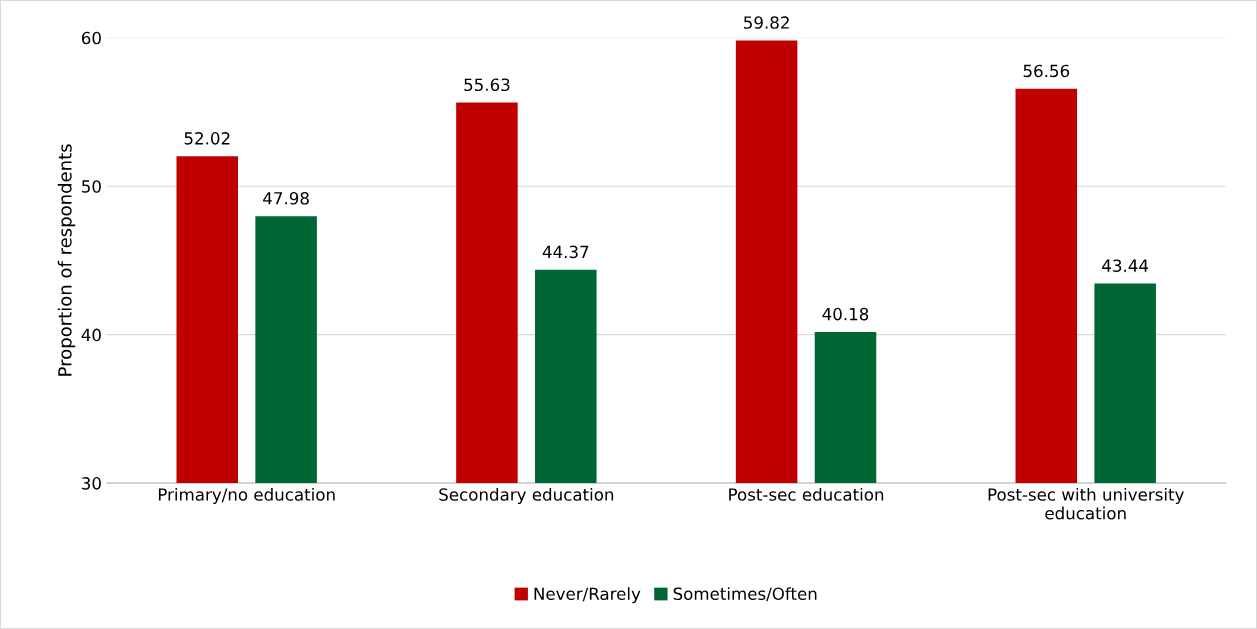 The image size is (1257, 629). Describe the element at coordinates (526, 496) in the screenshot. I see `x-tick-label: Secondary education` at that location.